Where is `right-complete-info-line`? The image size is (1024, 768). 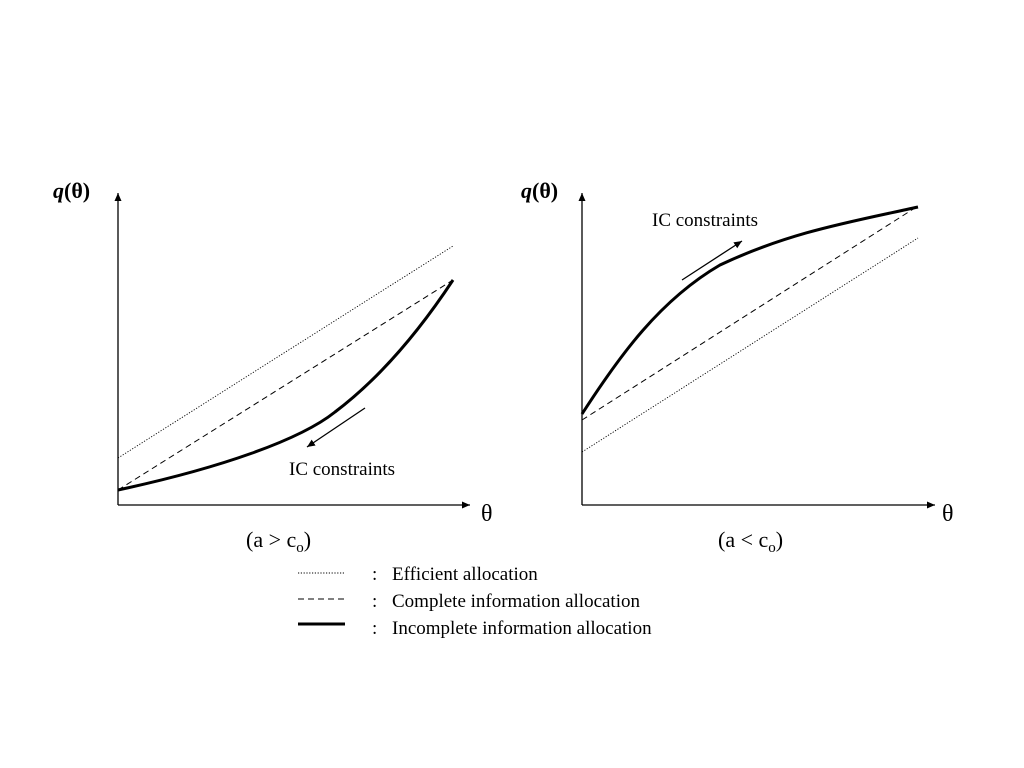 right-complete-info-line is located at coordinates (750, 313).